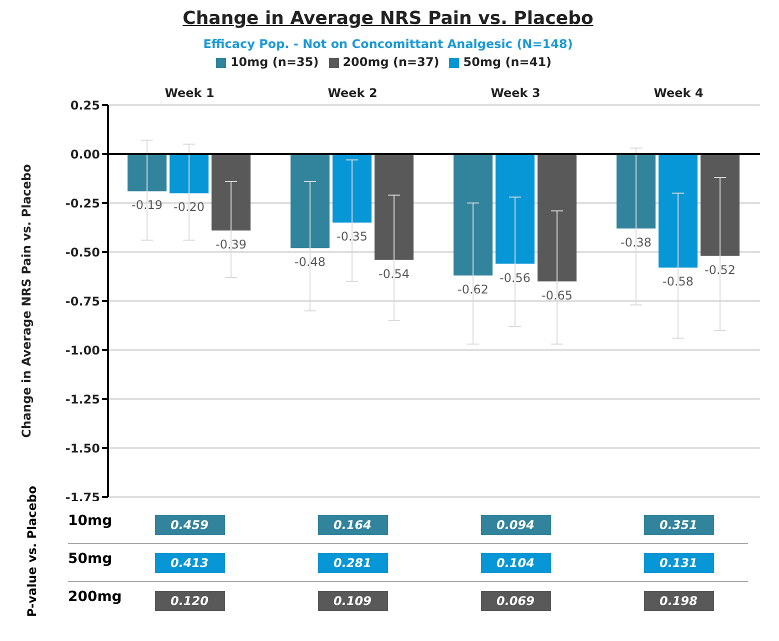 This screenshot has height=641, width=779. I want to click on data-label: -0.62, so click(473, 289).